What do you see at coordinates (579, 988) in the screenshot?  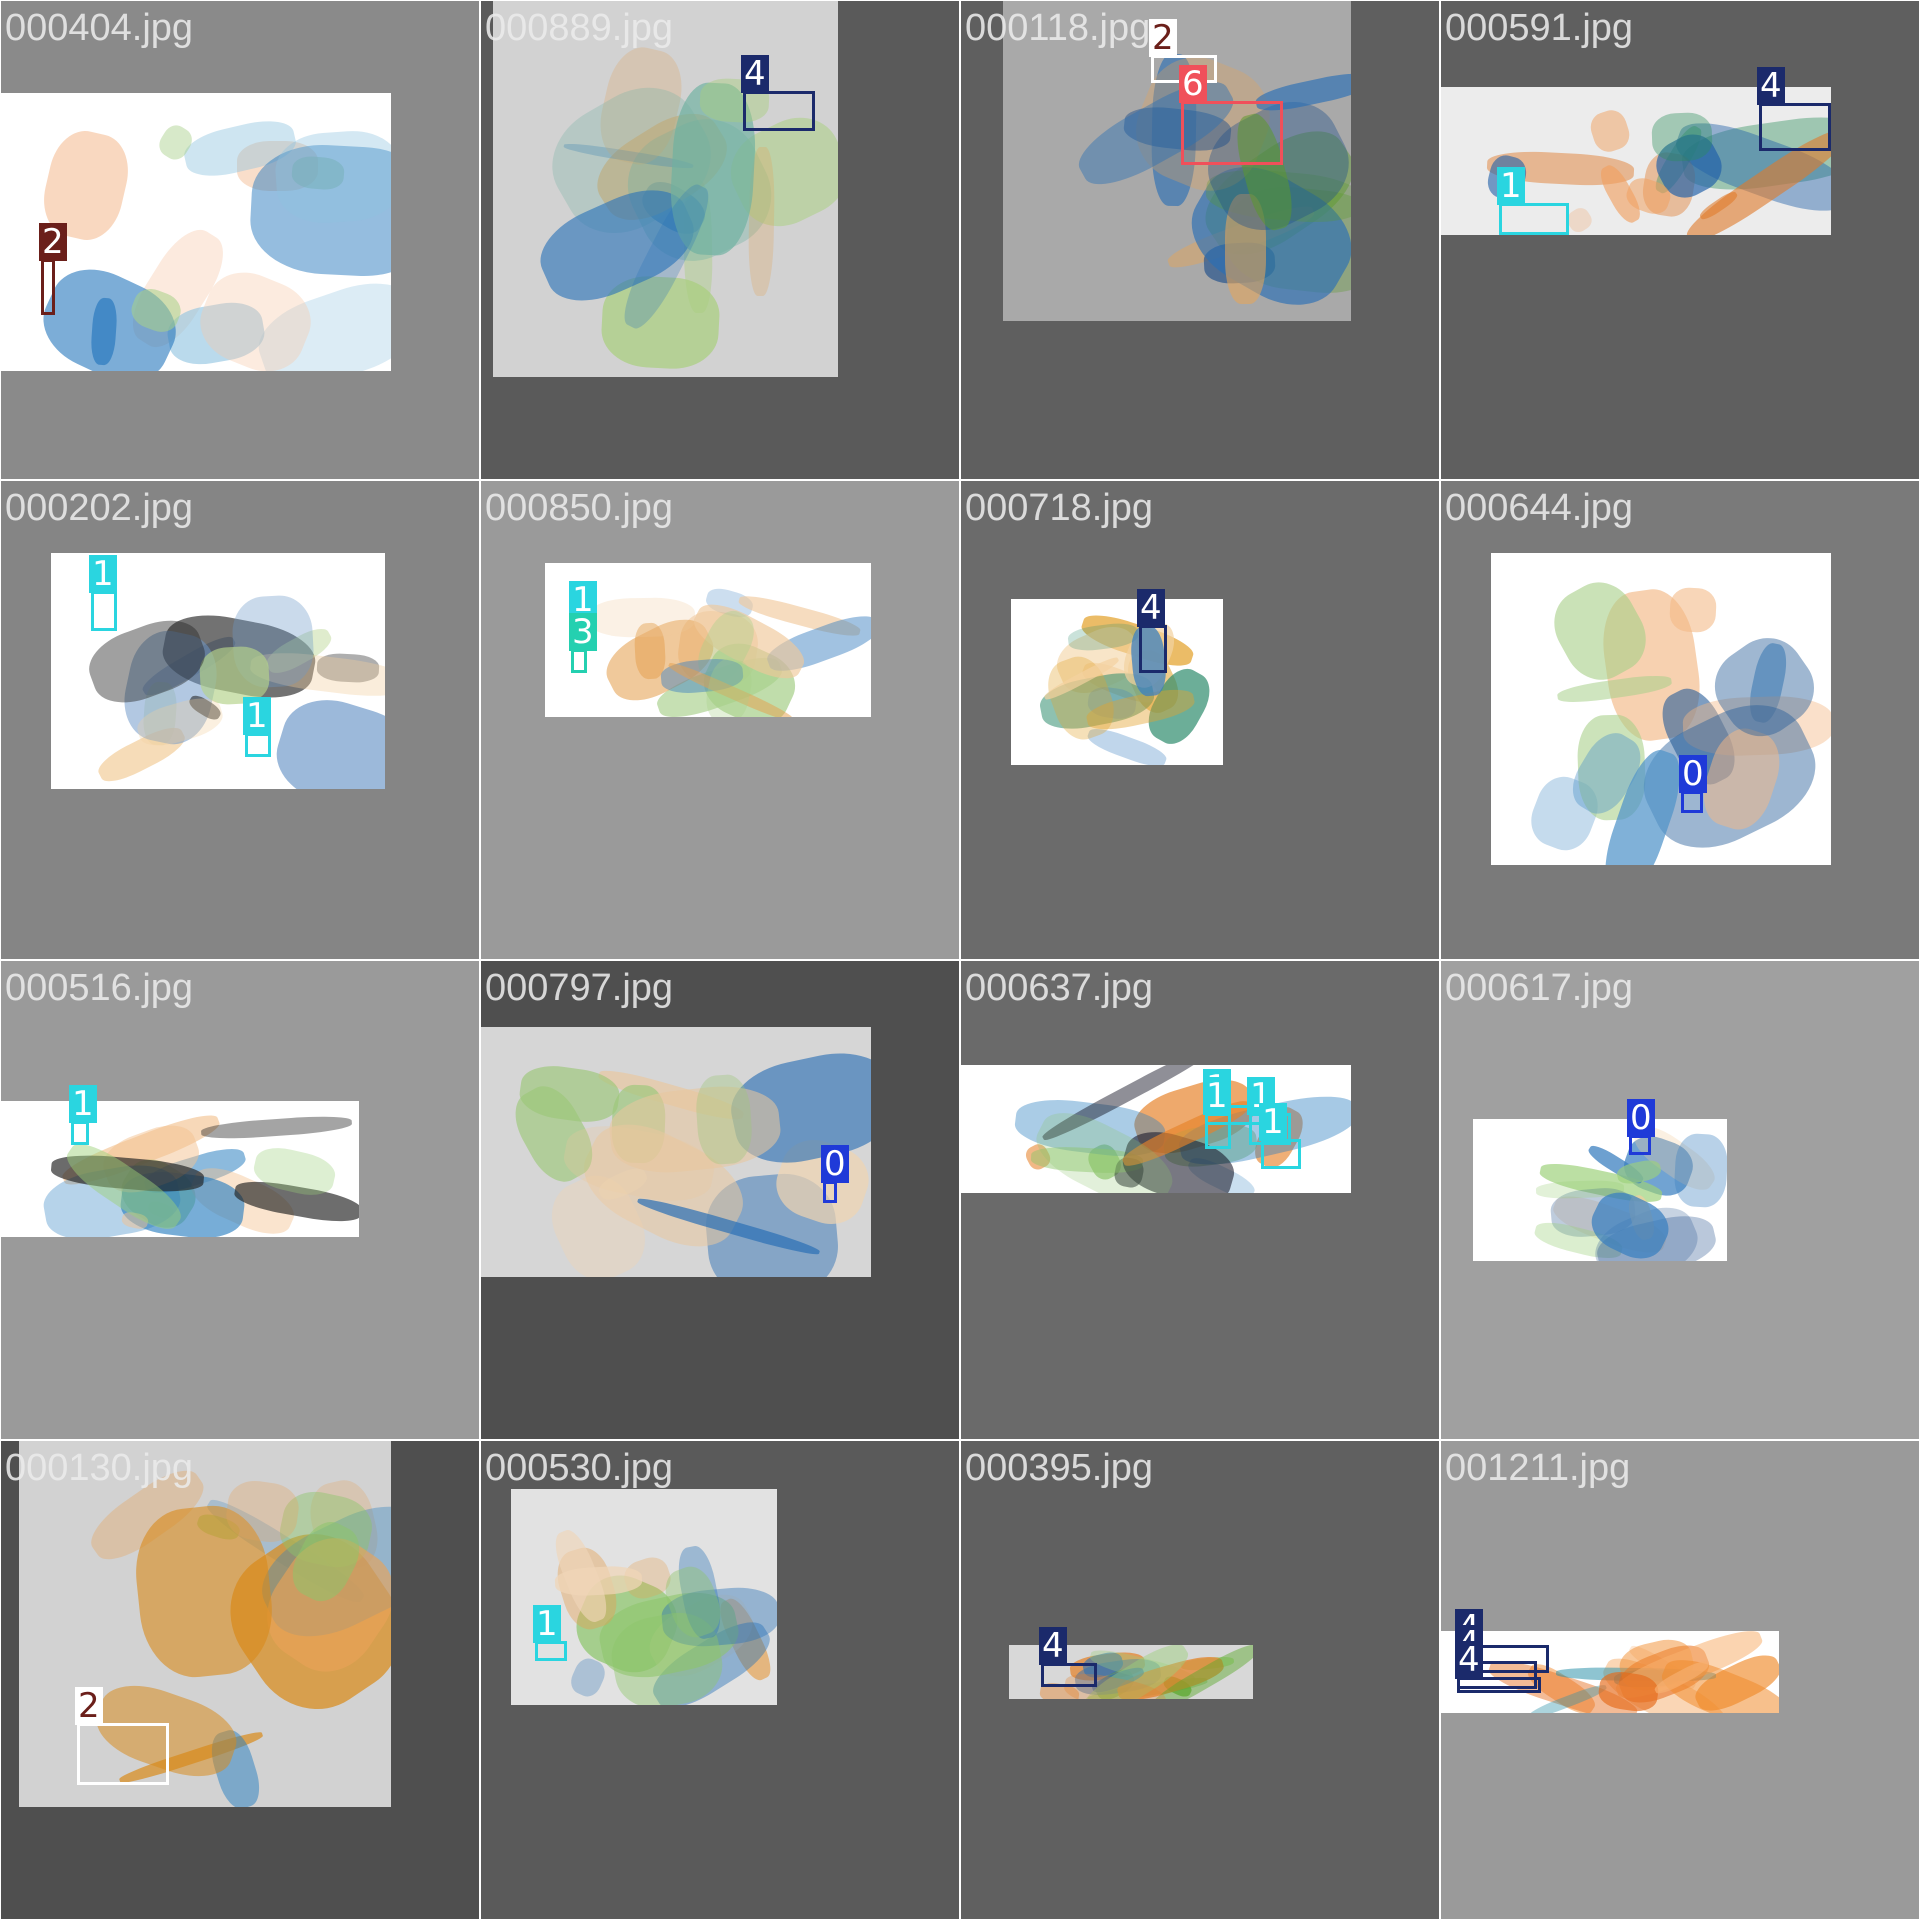 I see `image-filename: 000797.jpg` at bounding box center [579, 988].